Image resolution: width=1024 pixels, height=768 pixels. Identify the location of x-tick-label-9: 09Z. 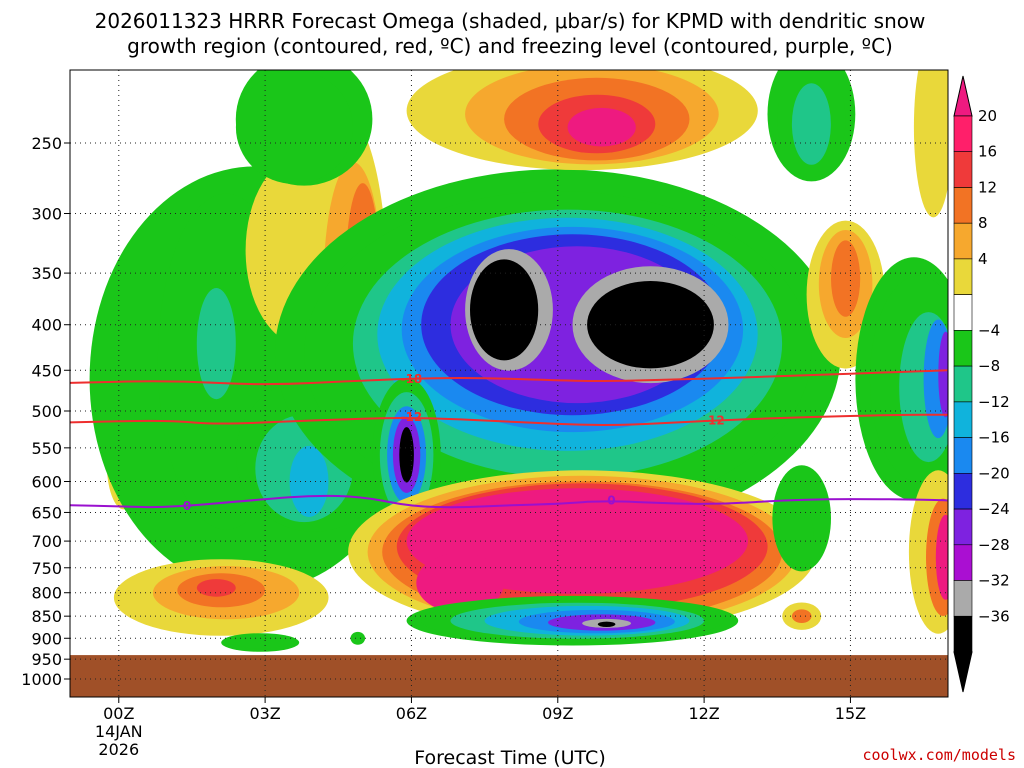
(557, 713).